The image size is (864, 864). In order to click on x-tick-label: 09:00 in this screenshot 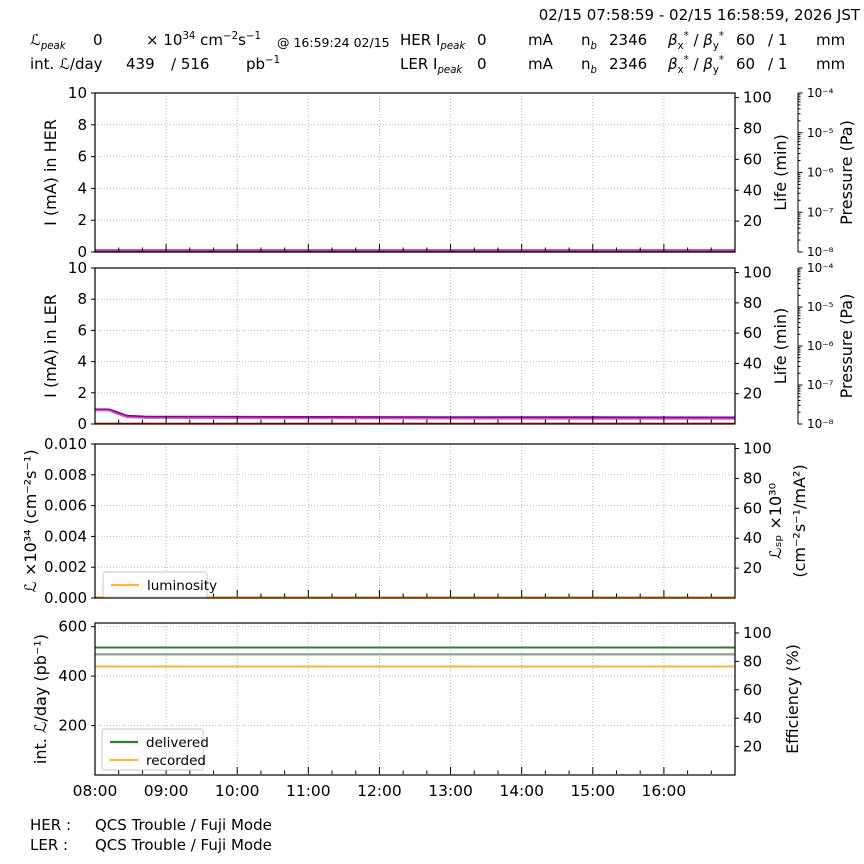, I will do `click(166, 791)`.